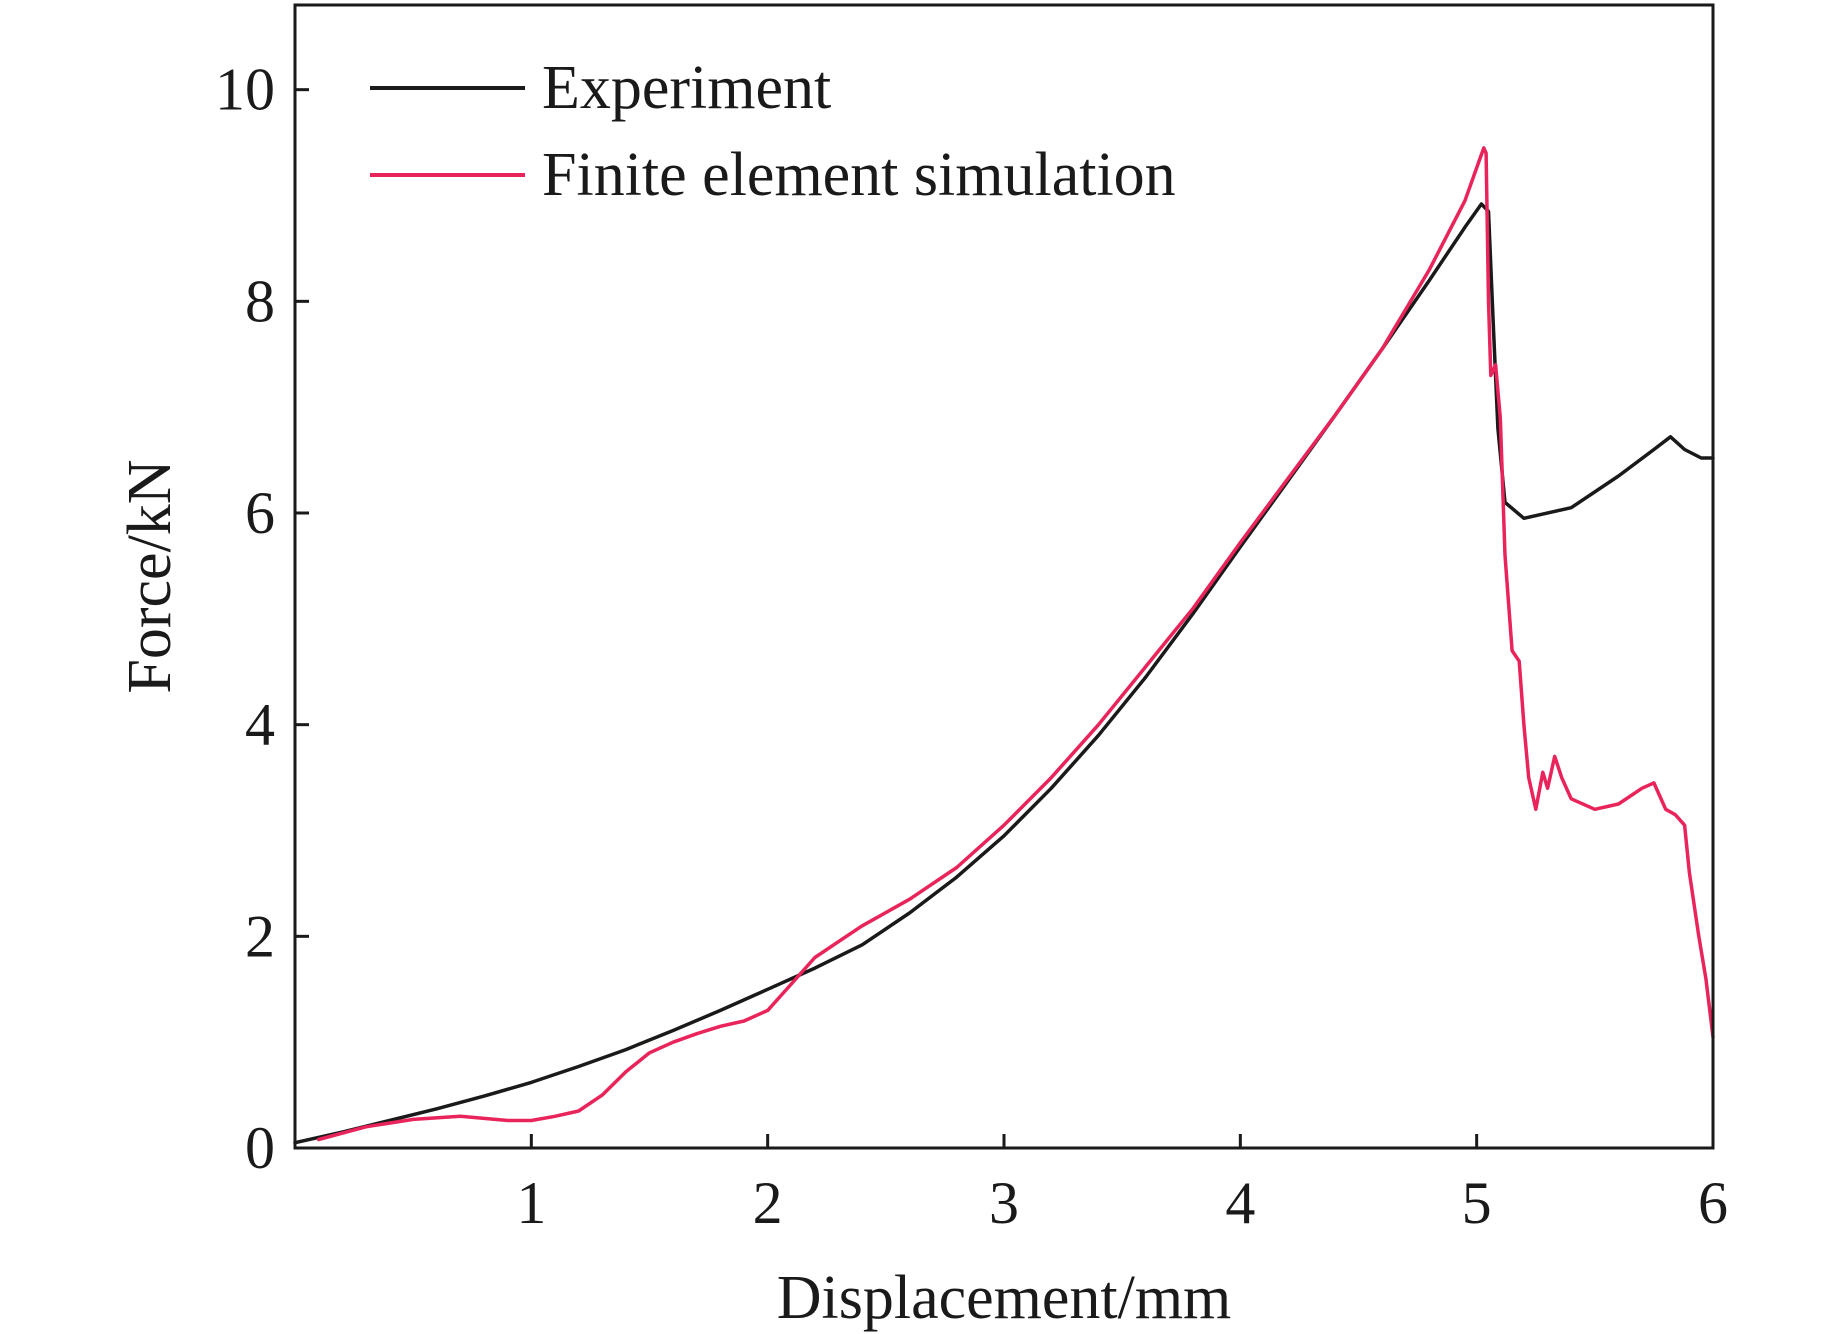  Describe the element at coordinates (1477, 1203) in the screenshot. I see `x-tick-label-5: 5` at that location.